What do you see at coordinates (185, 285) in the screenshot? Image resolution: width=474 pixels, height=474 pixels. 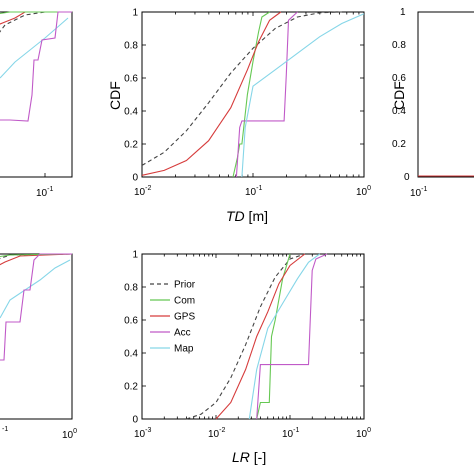 I see `legend-label: Prior` at bounding box center [185, 285].